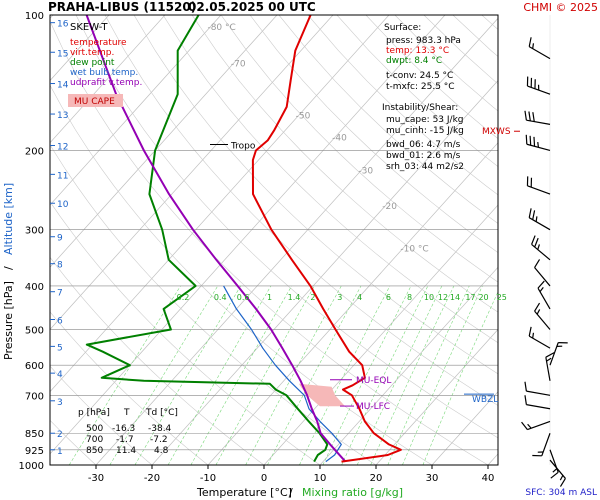  What do you see at coordinates (152, 478) in the screenshot?
I see `temperature-tick-label: -20` at bounding box center [152, 478].